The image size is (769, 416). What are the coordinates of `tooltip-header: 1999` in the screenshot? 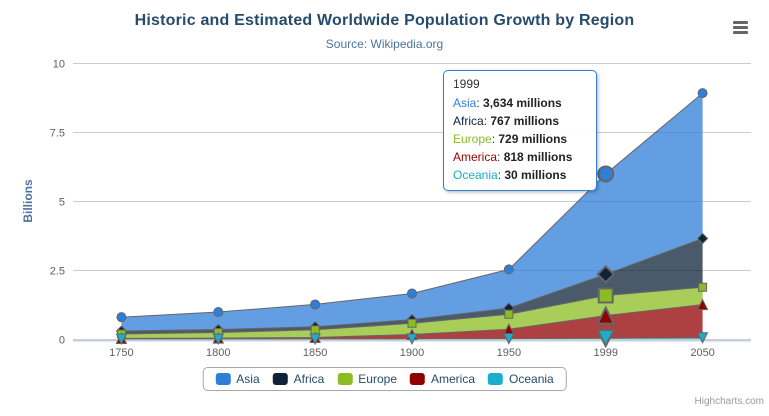 It's located at (466, 84).